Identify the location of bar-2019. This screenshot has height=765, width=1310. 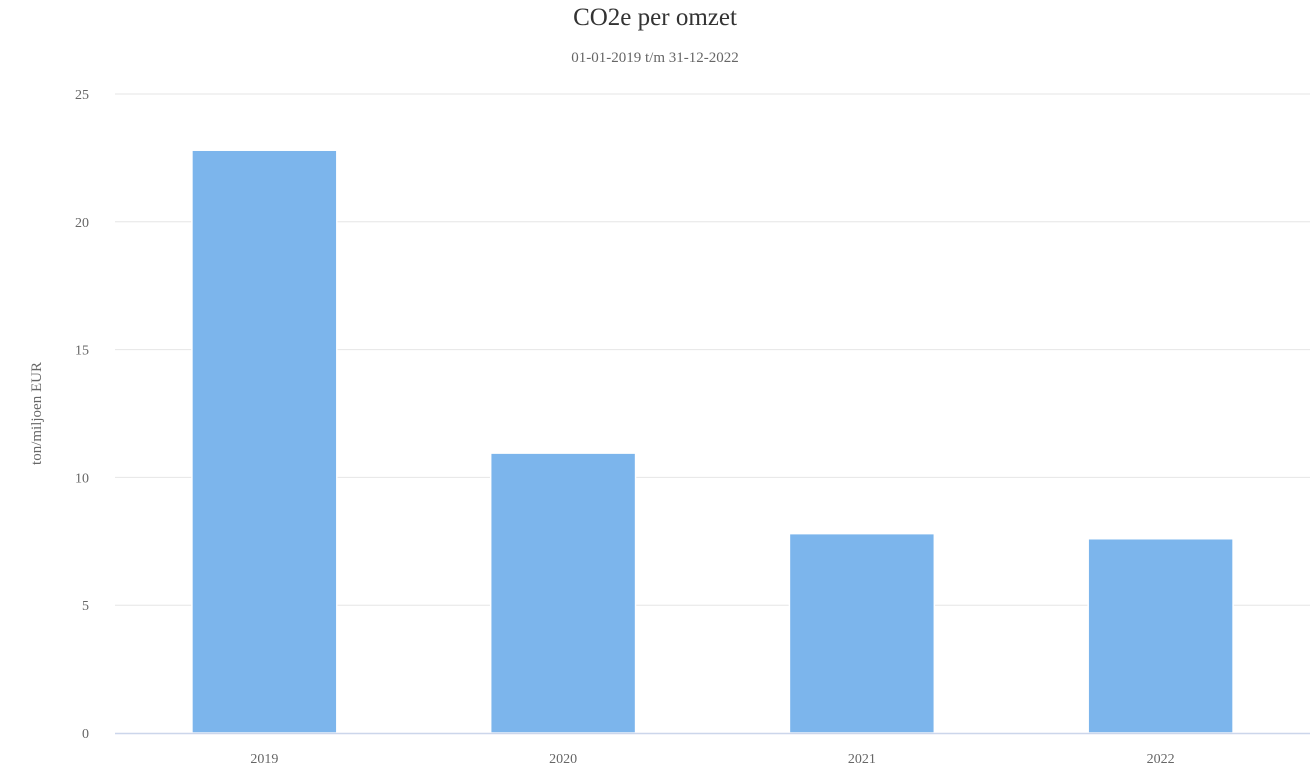
(264, 441).